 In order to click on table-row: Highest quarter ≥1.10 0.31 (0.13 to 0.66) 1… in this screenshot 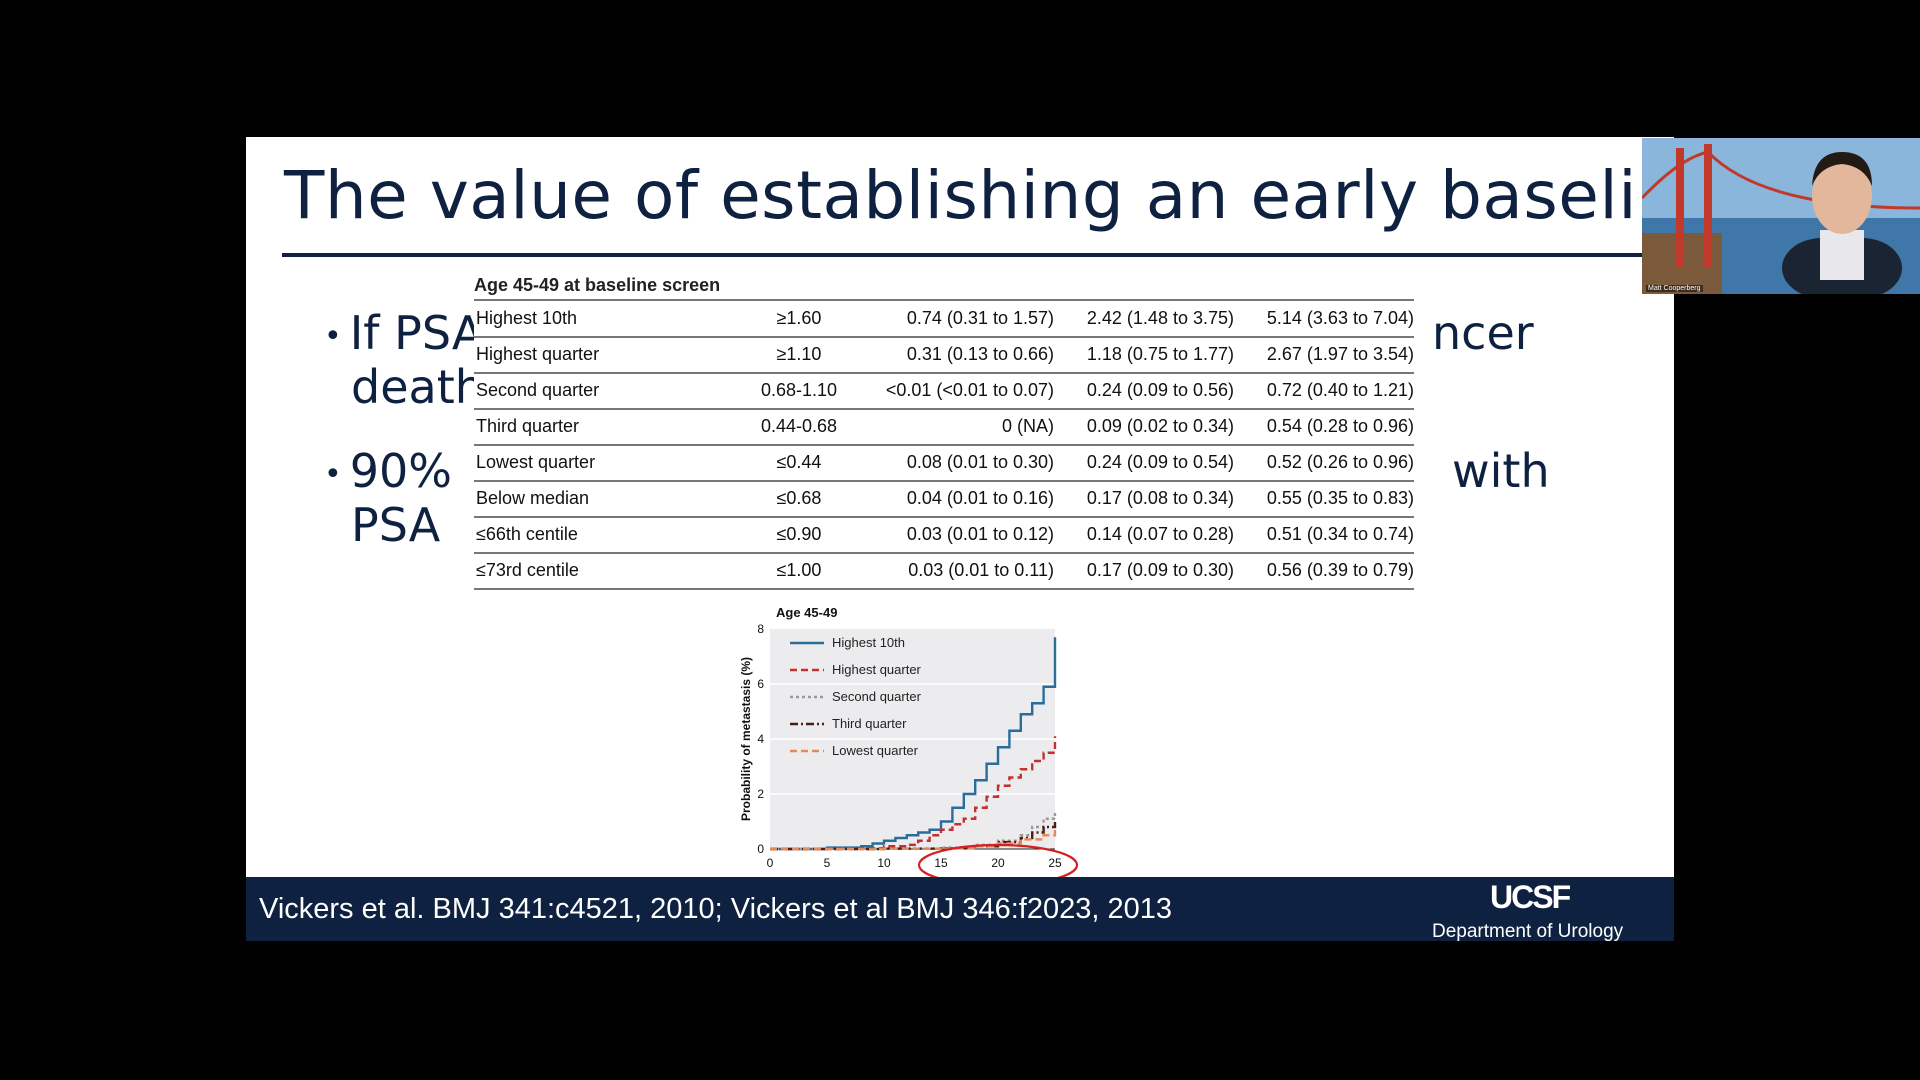, I will do `click(944, 355)`.